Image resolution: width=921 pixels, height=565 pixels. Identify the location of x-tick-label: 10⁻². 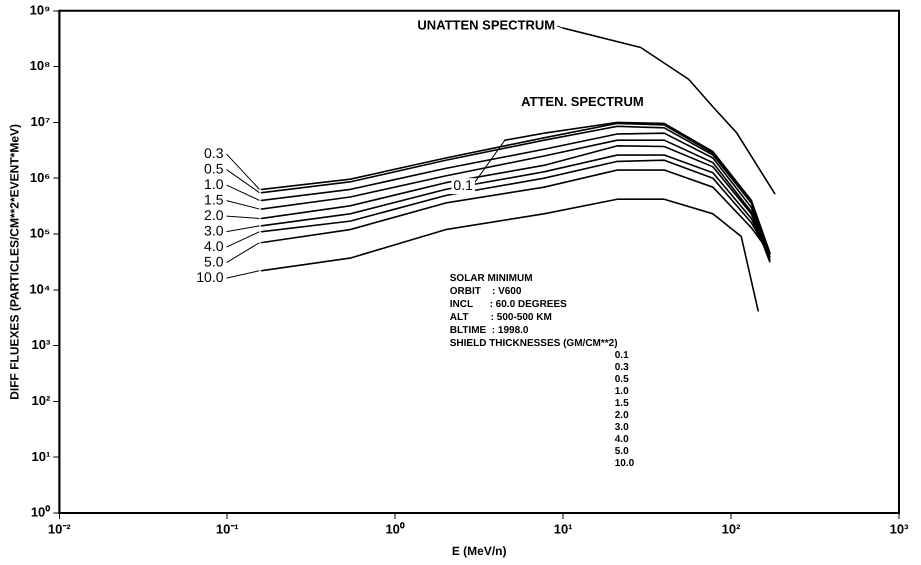
(60, 528).